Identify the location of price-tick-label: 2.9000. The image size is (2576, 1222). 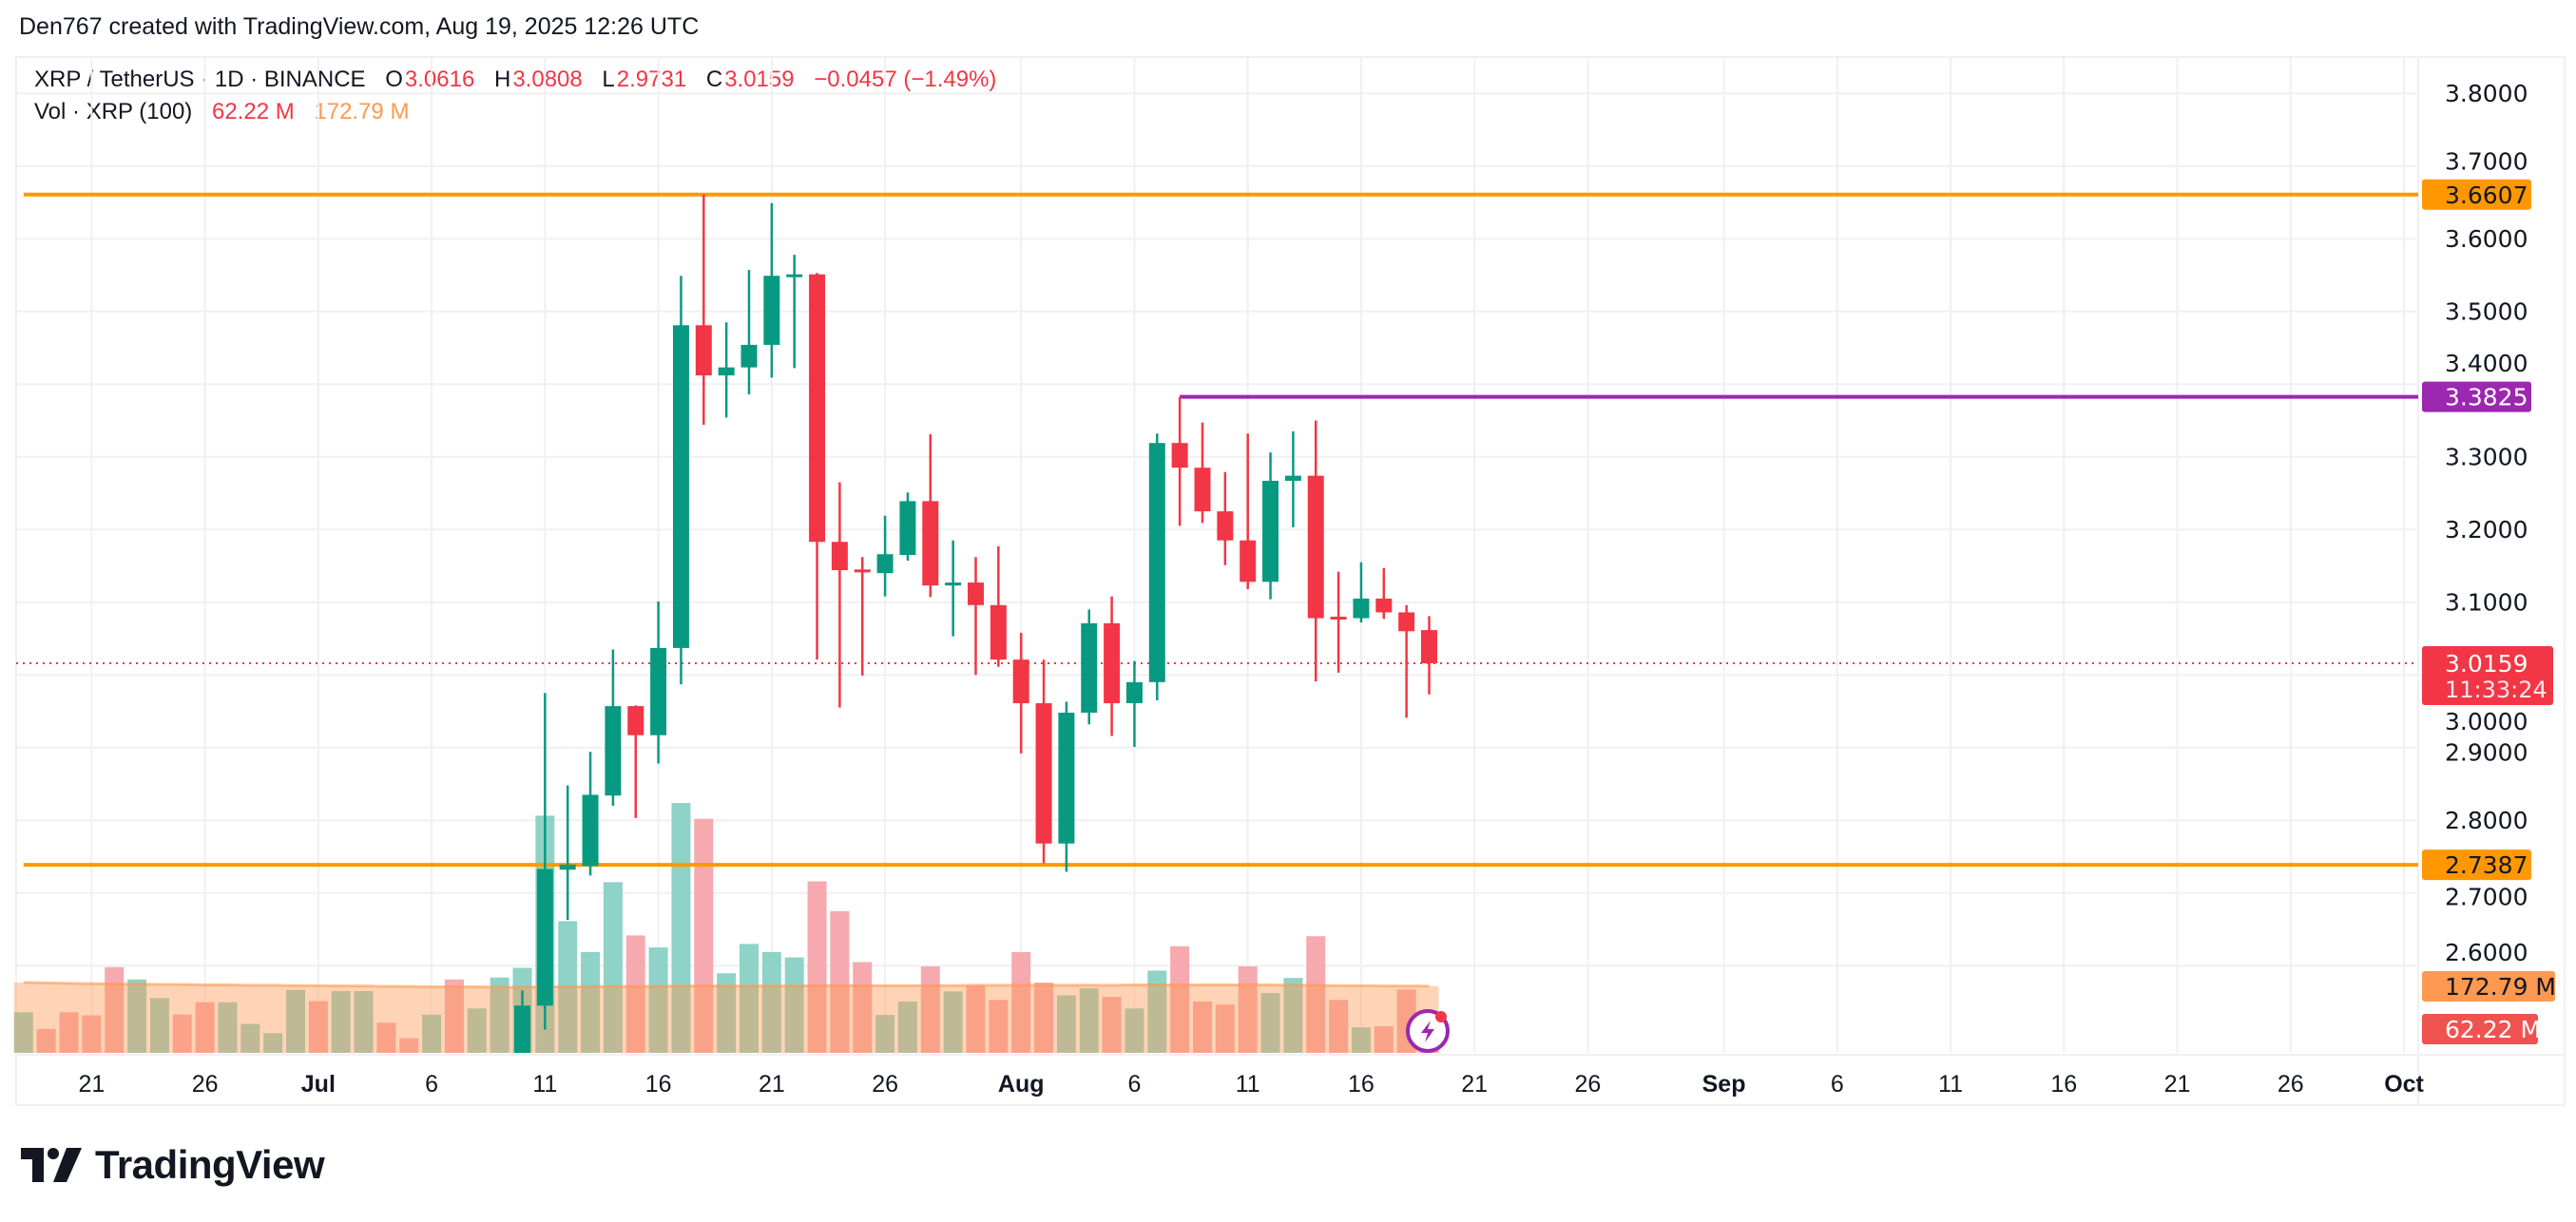
(2486, 753).